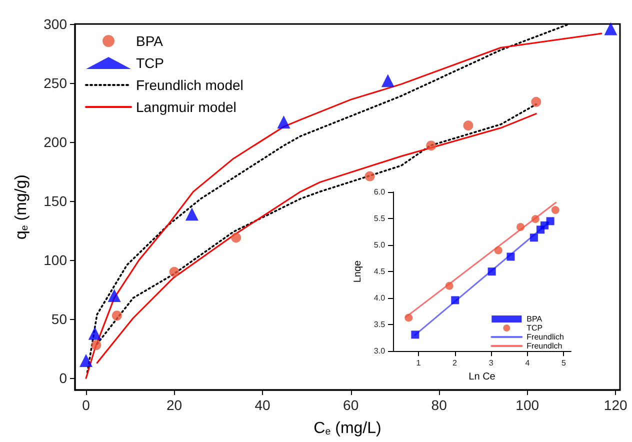 The height and width of the screenshot is (442, 632). What do you see at coordinates (56, 142) in the screenshot?
I see `y-tick-label: 200` at bounding box center [56, 142].